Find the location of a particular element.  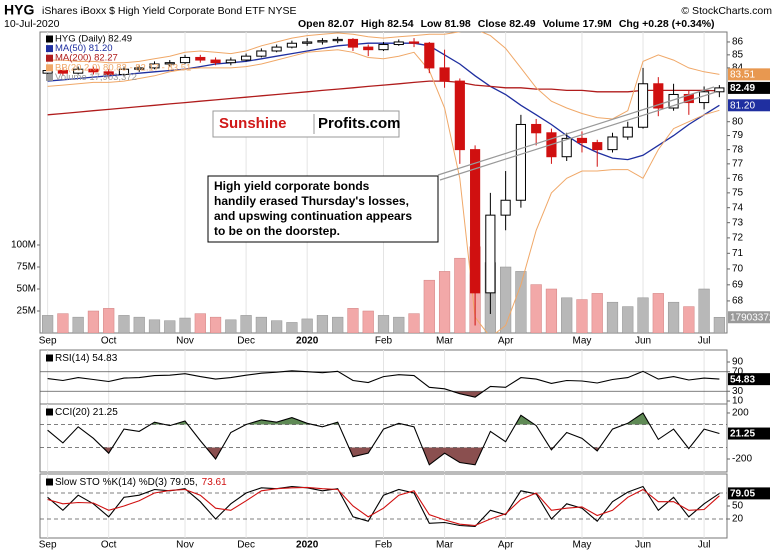

indicator-title: CCI(20) 21.25 is located at coordinates (86, 412).